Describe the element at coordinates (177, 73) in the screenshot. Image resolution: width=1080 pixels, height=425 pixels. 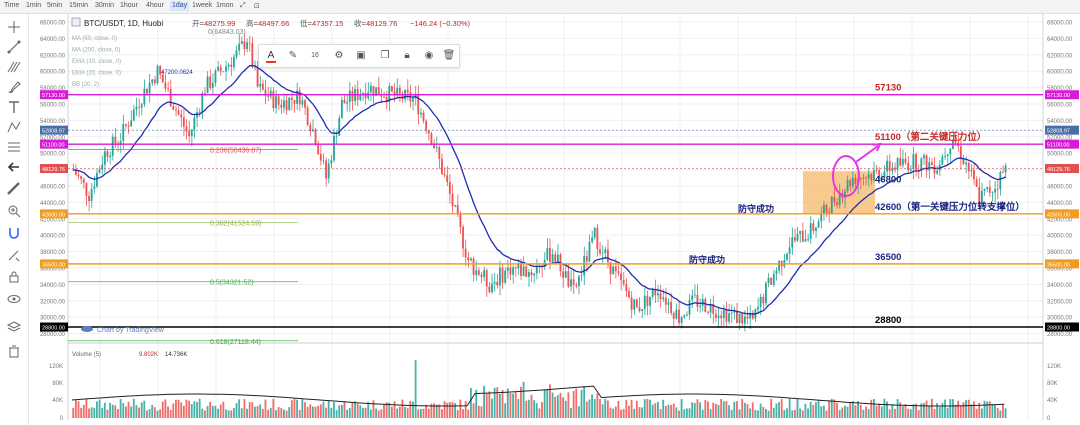
I see `ema-value: 47200.0624` at that location.